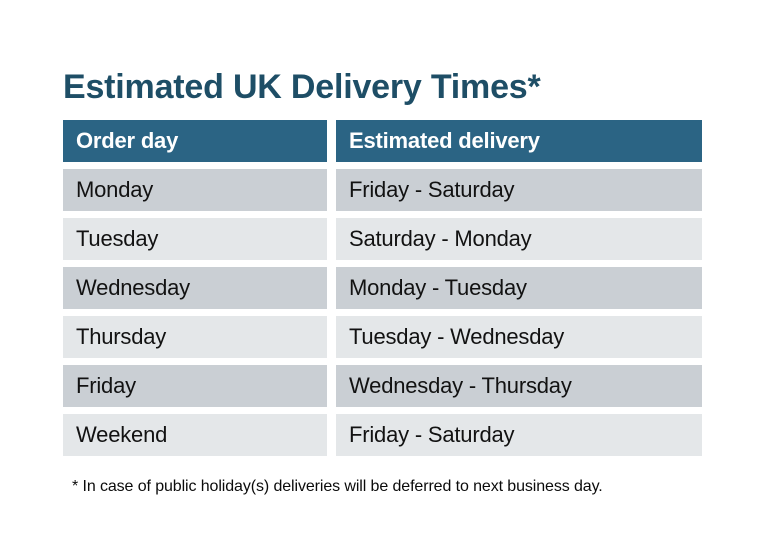 This screenshot has height=555, width=769. I want to click on order-day-cell: Monday, so click(195, 190).